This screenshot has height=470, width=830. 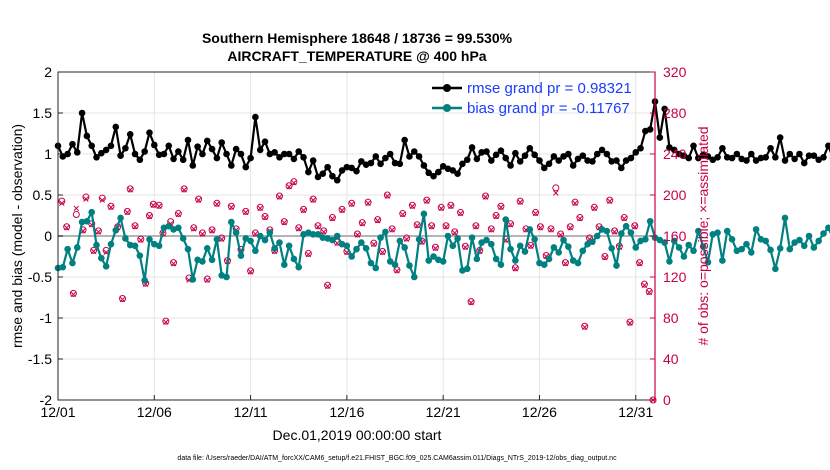 What do you see at coordinates (43, 195) in the screenshot?
I see `y-left-tick-label: 0.5` at bounding box center [43, 195].